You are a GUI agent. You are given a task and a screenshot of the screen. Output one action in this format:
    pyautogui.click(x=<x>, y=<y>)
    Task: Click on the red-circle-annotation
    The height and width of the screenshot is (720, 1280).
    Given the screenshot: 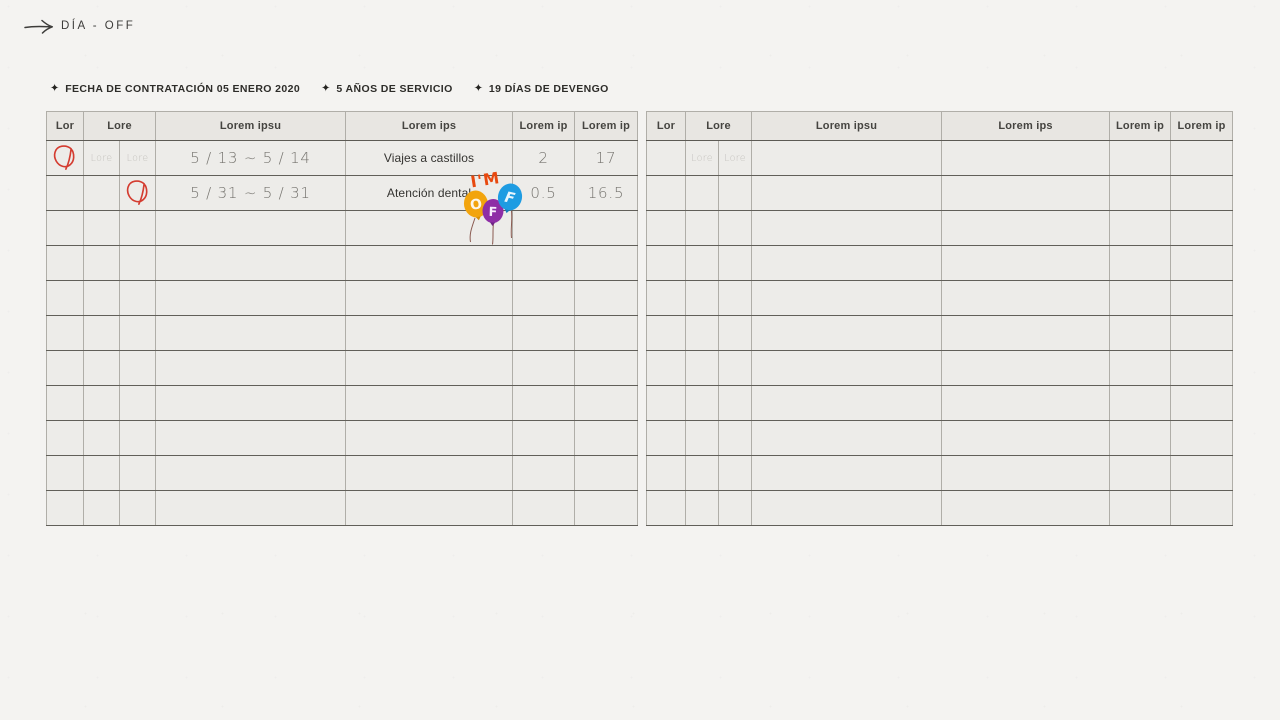 What is the action you would take?
    pyautogui.click(x=65, y=157)
    